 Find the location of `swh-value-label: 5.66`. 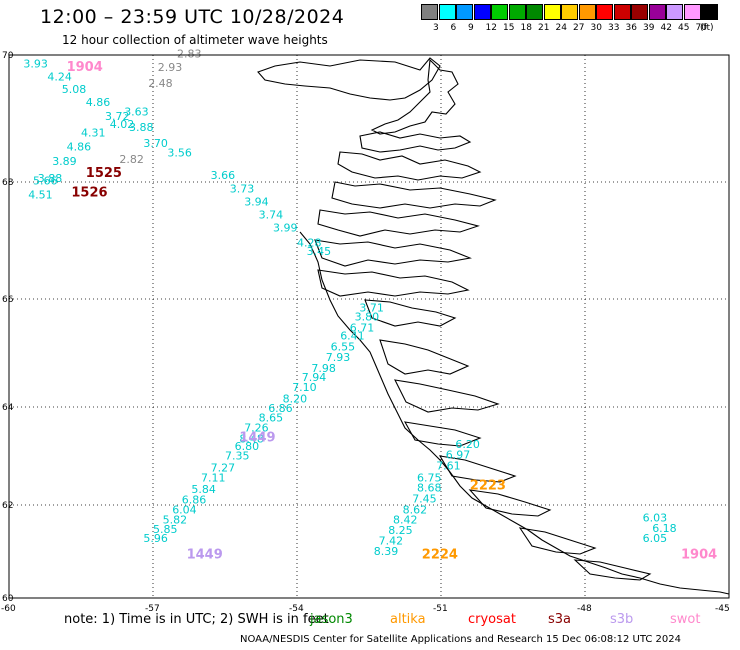

swh-value-label: 5.66 is located at coordinates (45, 180).